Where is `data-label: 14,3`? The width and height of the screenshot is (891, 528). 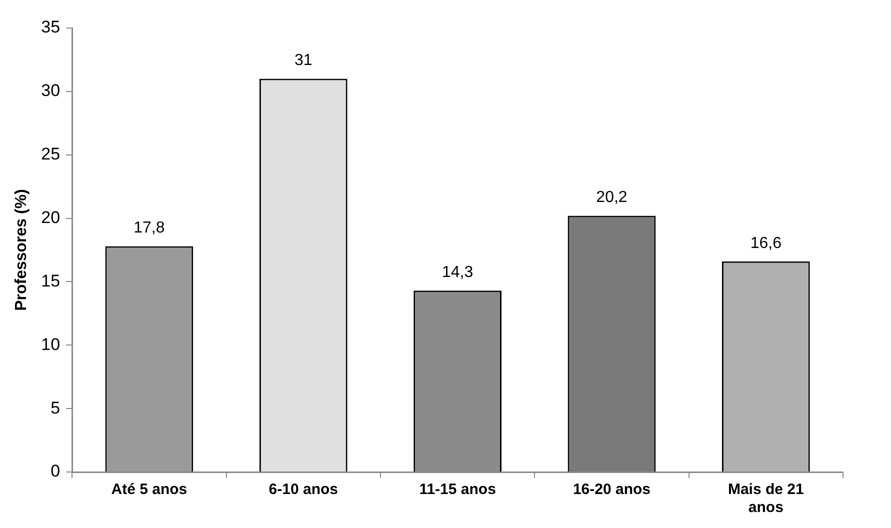
data-label: 14,3 is located at coordinates (458, 272).